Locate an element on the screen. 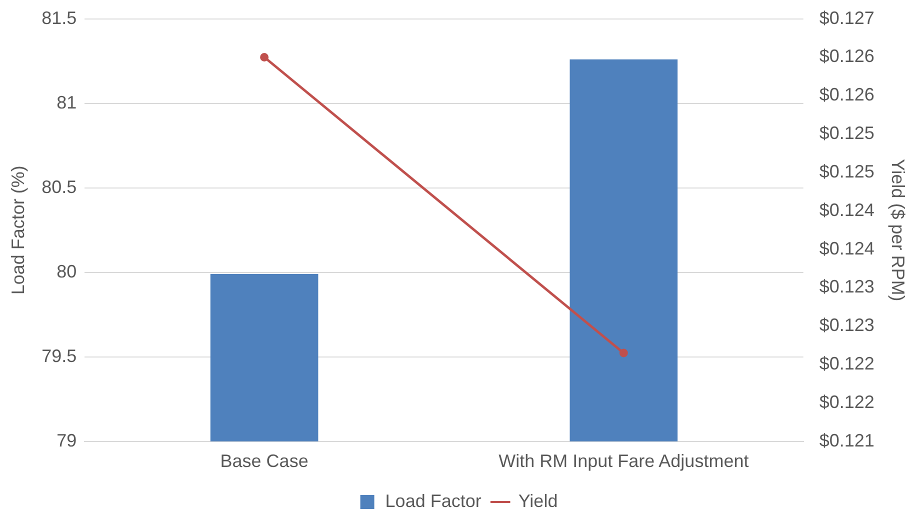  y2-tick-label: $0.127 is located at coordinates (846, 18).